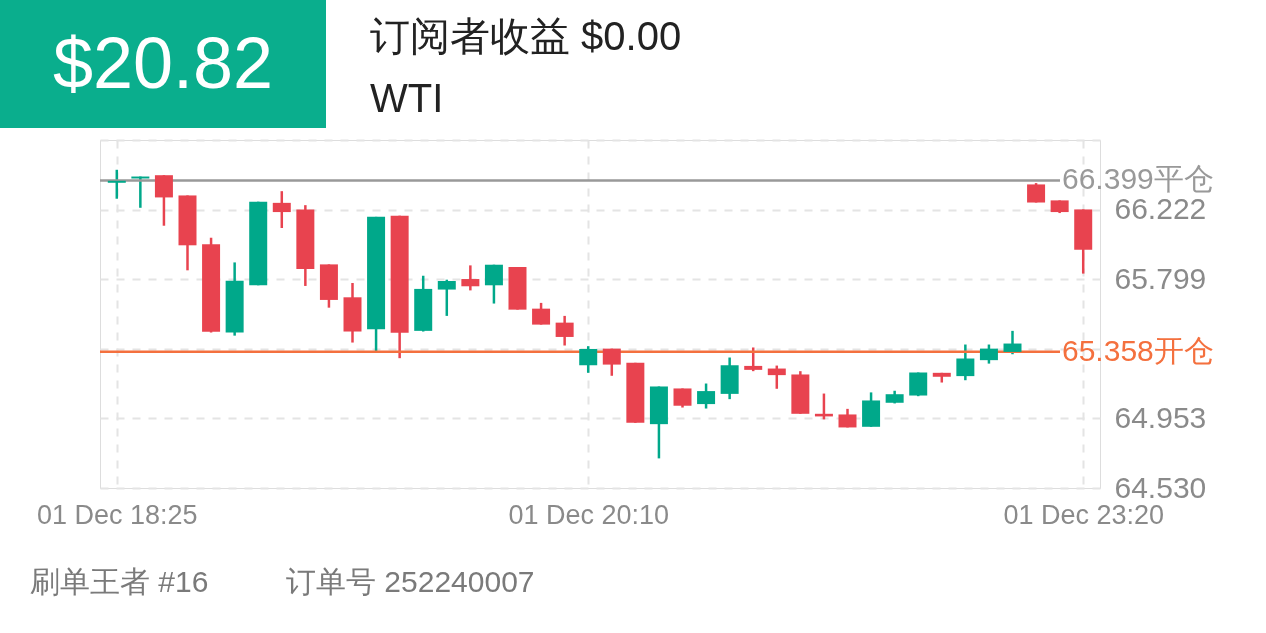 Image resolution: width=1266 pixels, height=633 pixels. Describe the element at coordinates (526, 36) in the screenshot. I see `chart-title: 订阅者收益 $0.00` at that location.